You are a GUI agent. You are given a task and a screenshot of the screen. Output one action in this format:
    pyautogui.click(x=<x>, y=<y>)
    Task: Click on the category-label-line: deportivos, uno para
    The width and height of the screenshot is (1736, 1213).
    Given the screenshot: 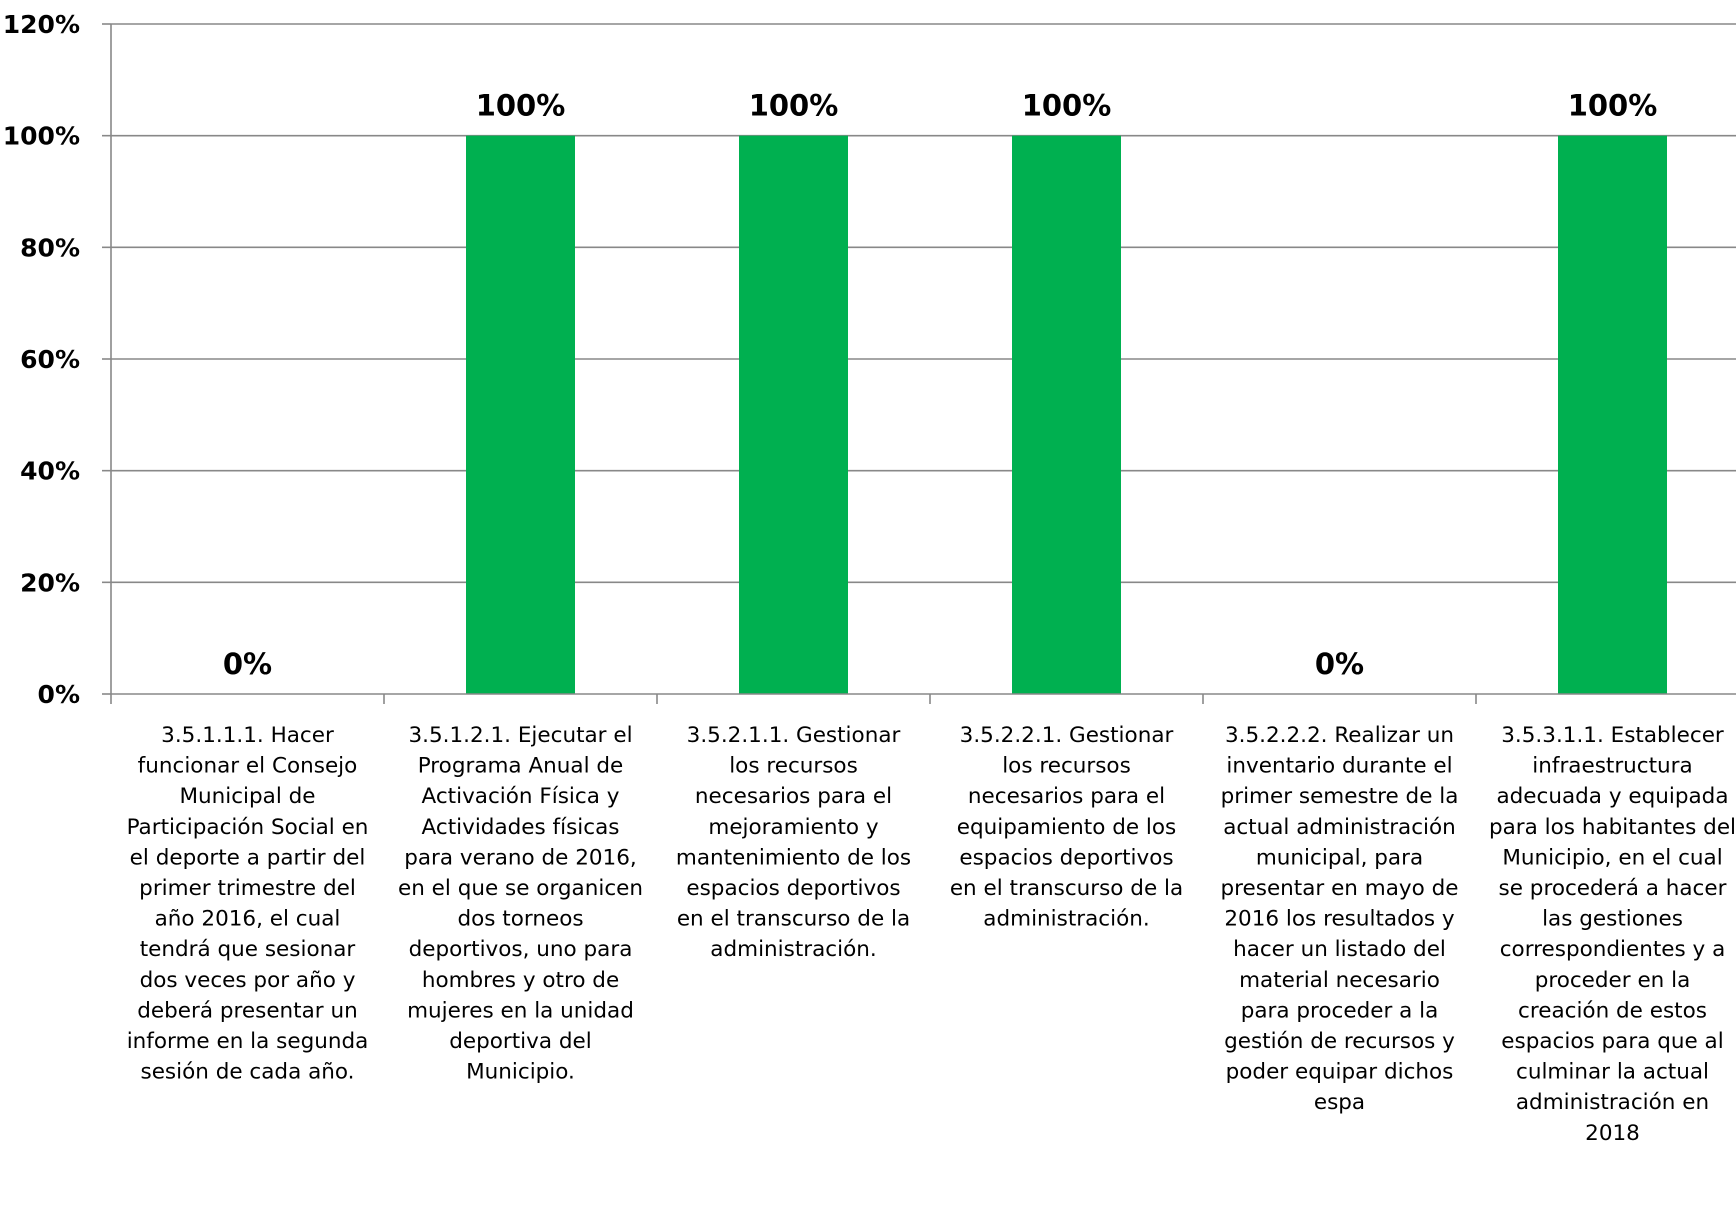 What is the action you would take?
    pyautogui.click(x=521, y=949)
    